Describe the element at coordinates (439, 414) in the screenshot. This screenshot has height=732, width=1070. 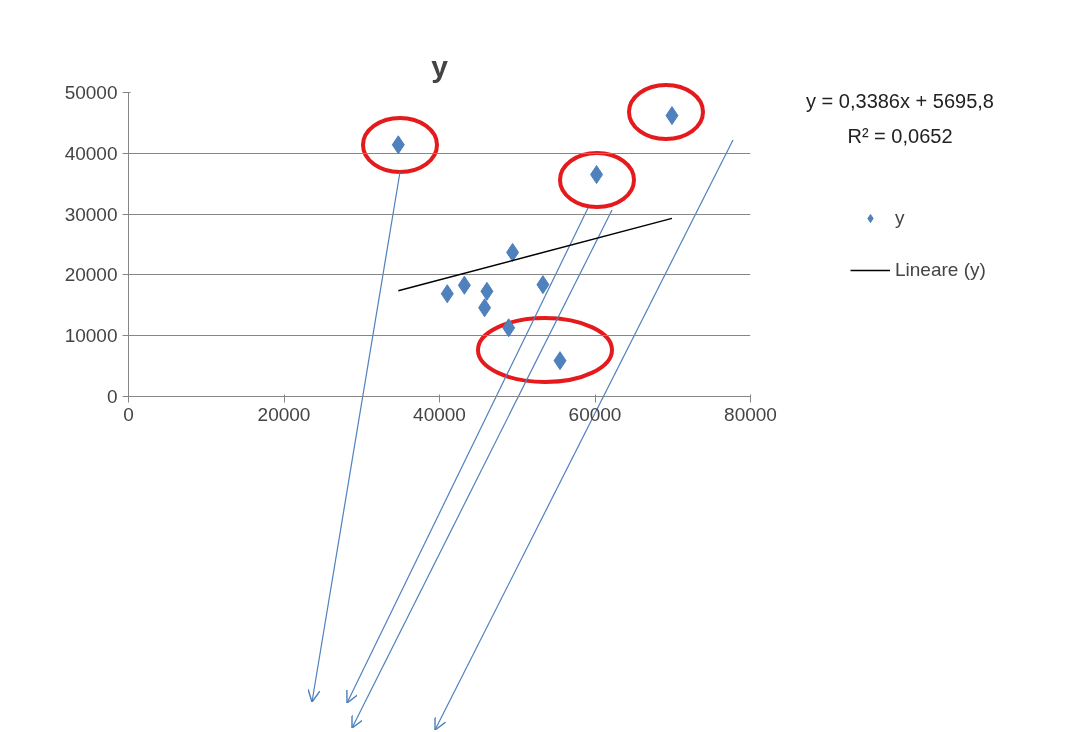
I see `x-tick-label: 40000` at that location.